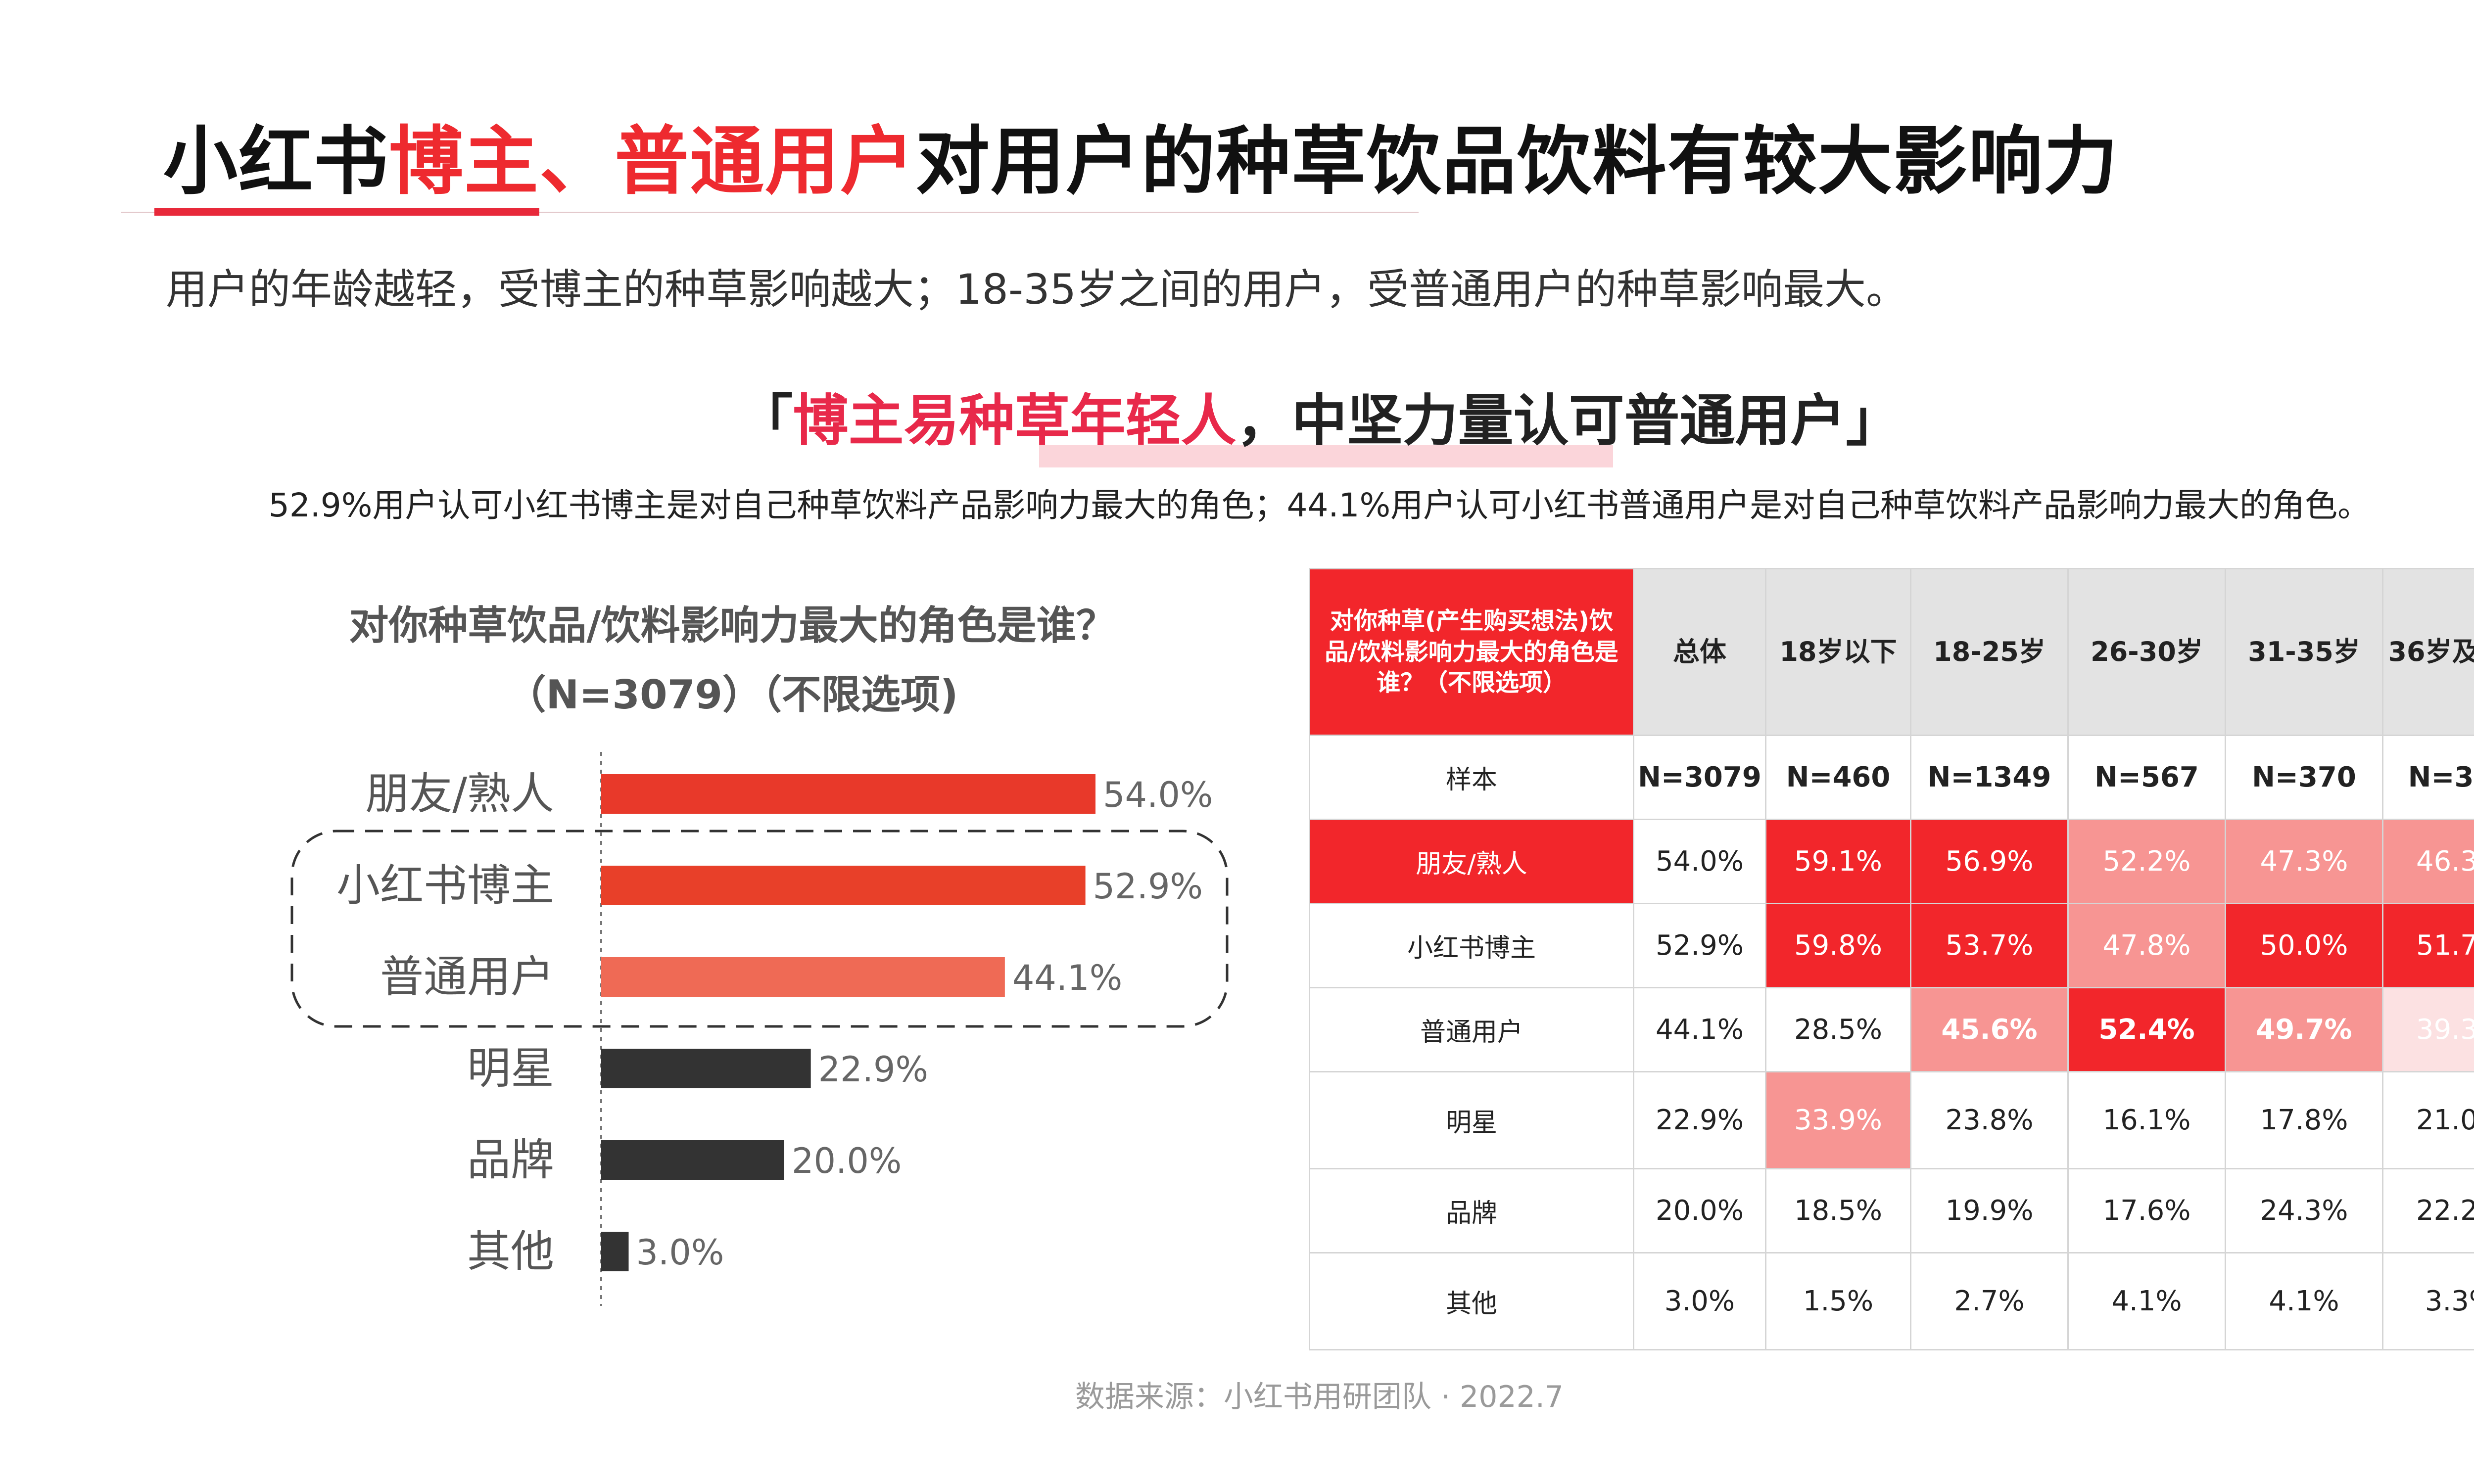 This screenshot has width=2474, height=1484. Describe the element at coordinates (1990, 861) in the screenshot. I see `table-cell: 56.9%` at that location.